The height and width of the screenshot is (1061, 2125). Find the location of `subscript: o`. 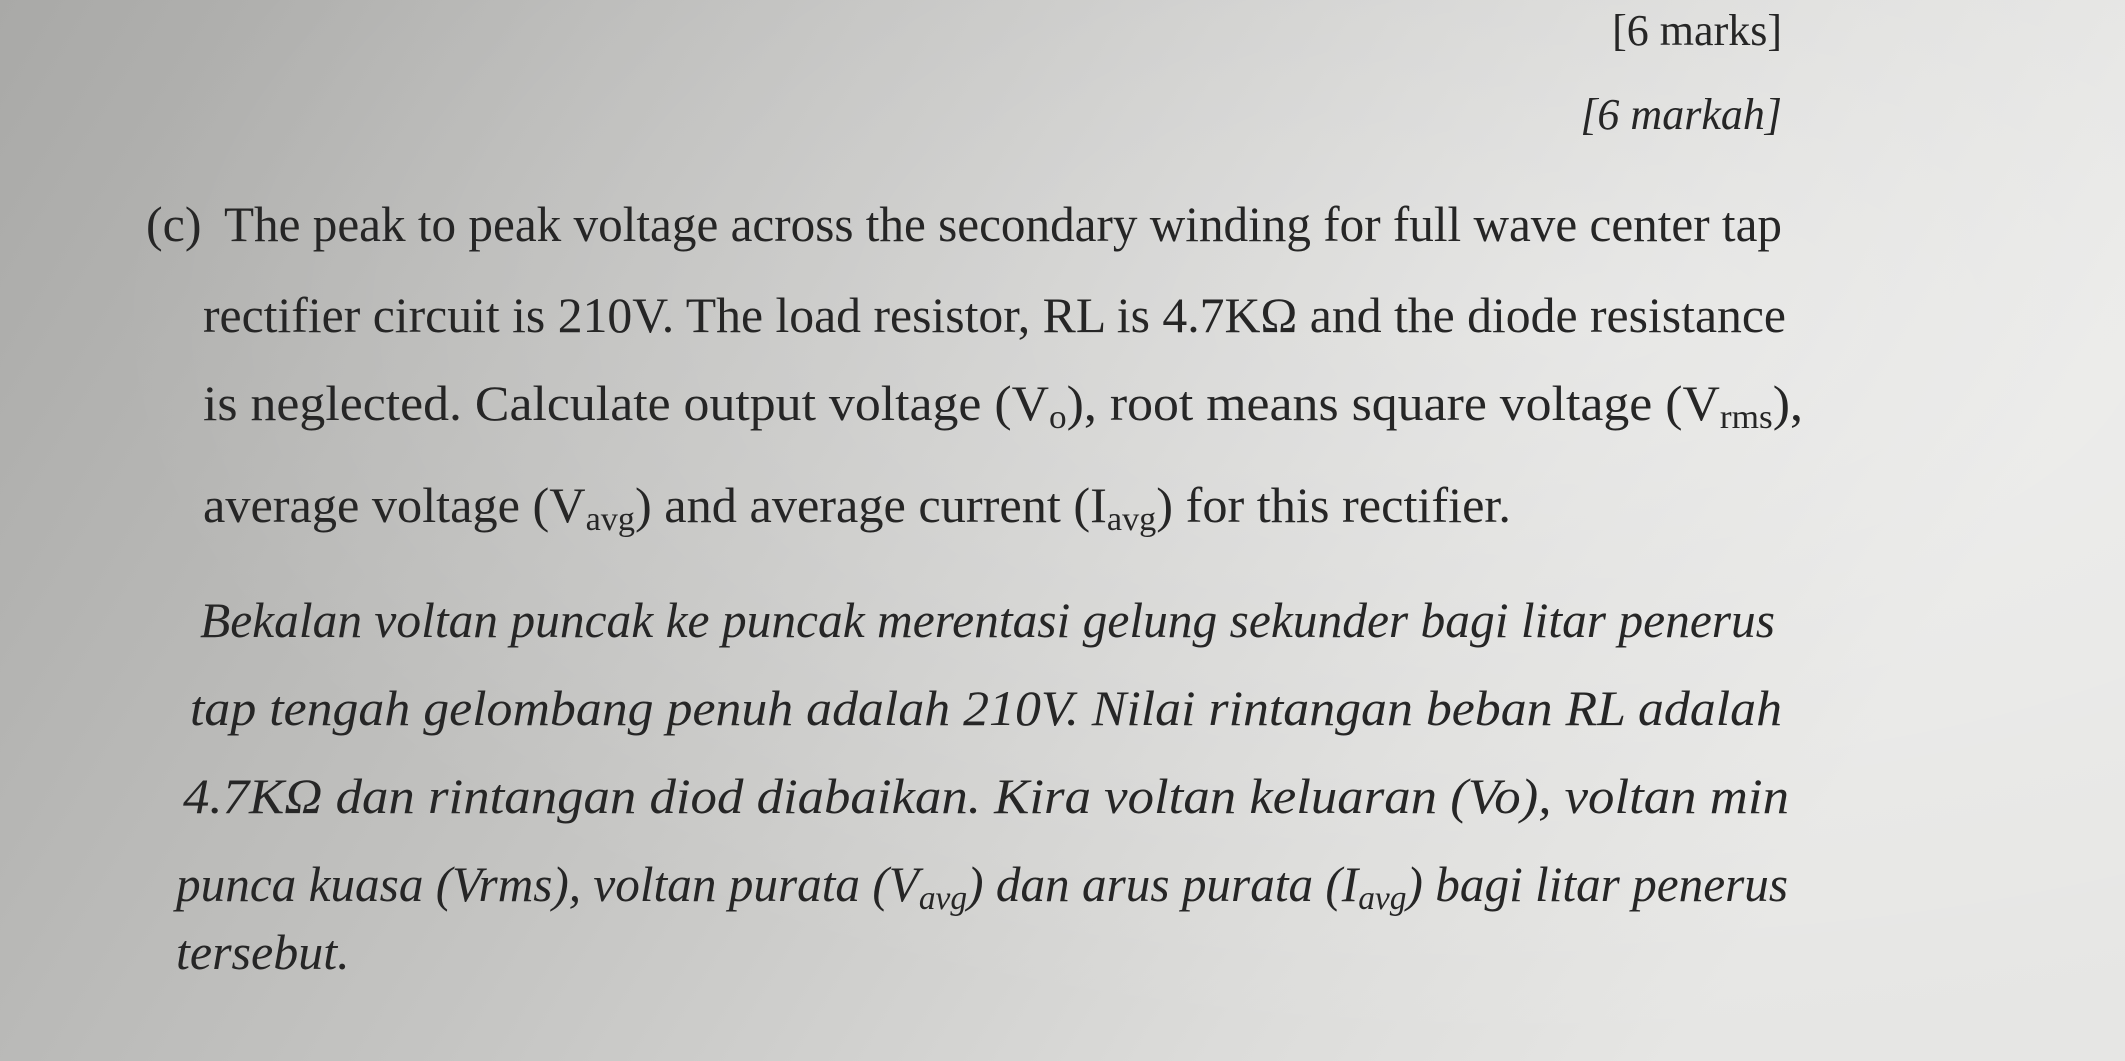

subscript: o is located at coordinates (1058, 417).